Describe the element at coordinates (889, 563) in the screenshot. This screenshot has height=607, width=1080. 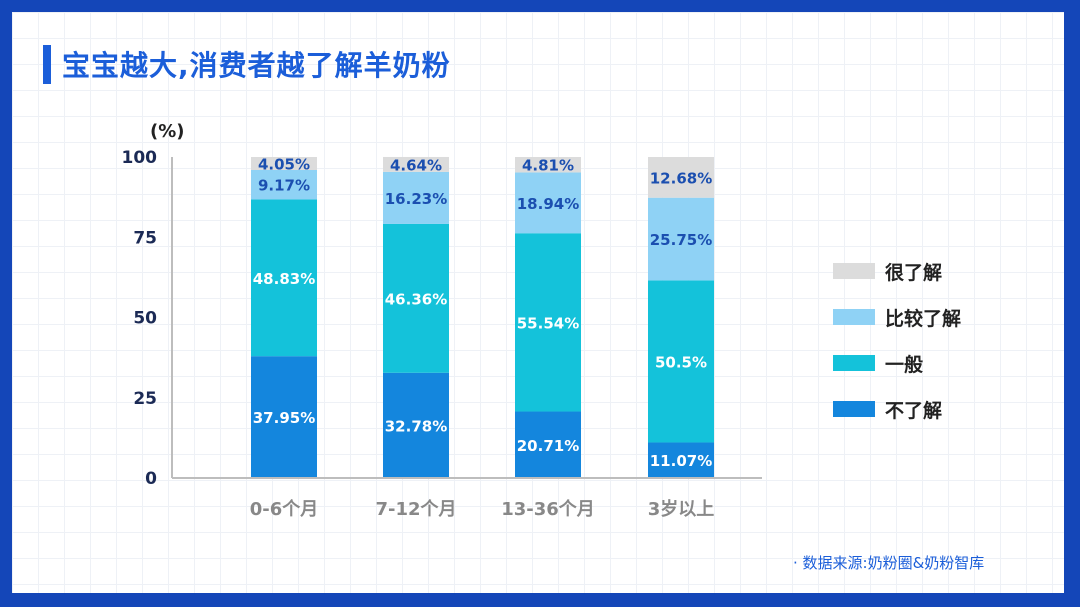
I see `data-source-note: · 数据来源:奶粉圈&奶粉智库` at that location.